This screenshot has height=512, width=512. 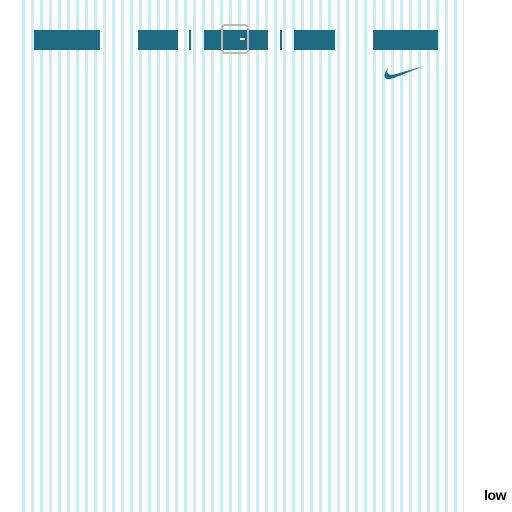 I want to click on buckle-prong, so click(x=242, y=39).